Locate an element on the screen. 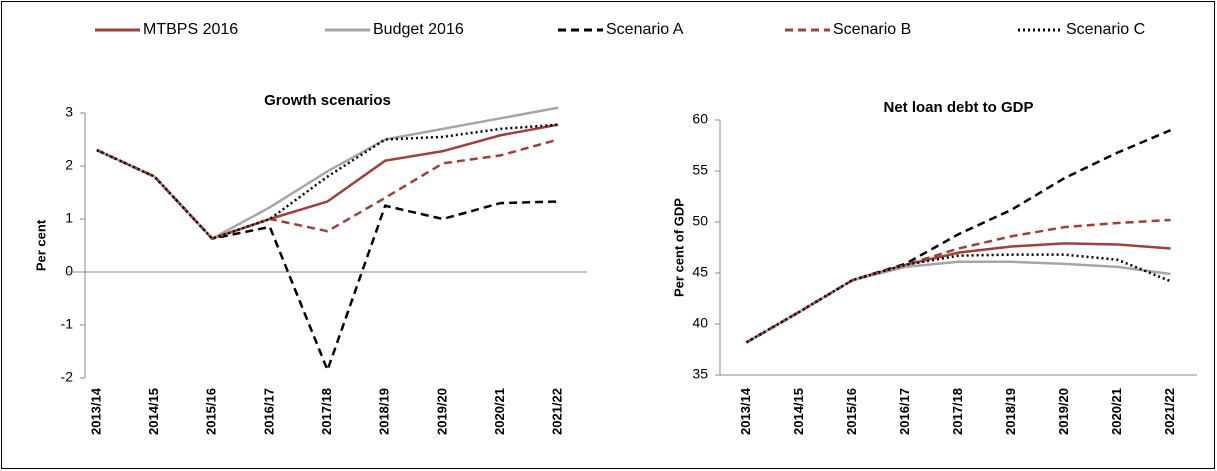  y-tick-label: 45 is located at coordinates (700, 272).